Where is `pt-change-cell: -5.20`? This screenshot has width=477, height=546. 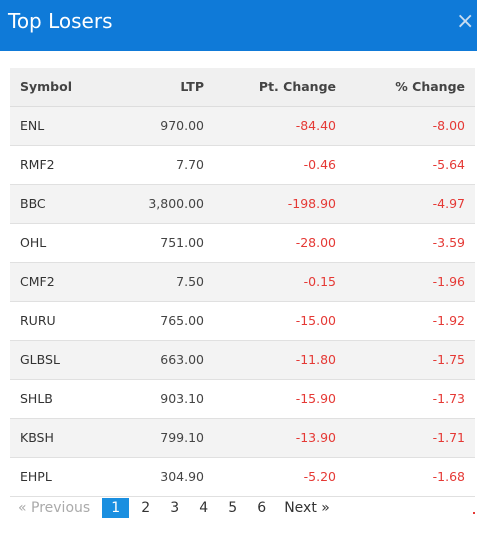 pt-change-cell: -5.20 is located at coordinates (280, 477).